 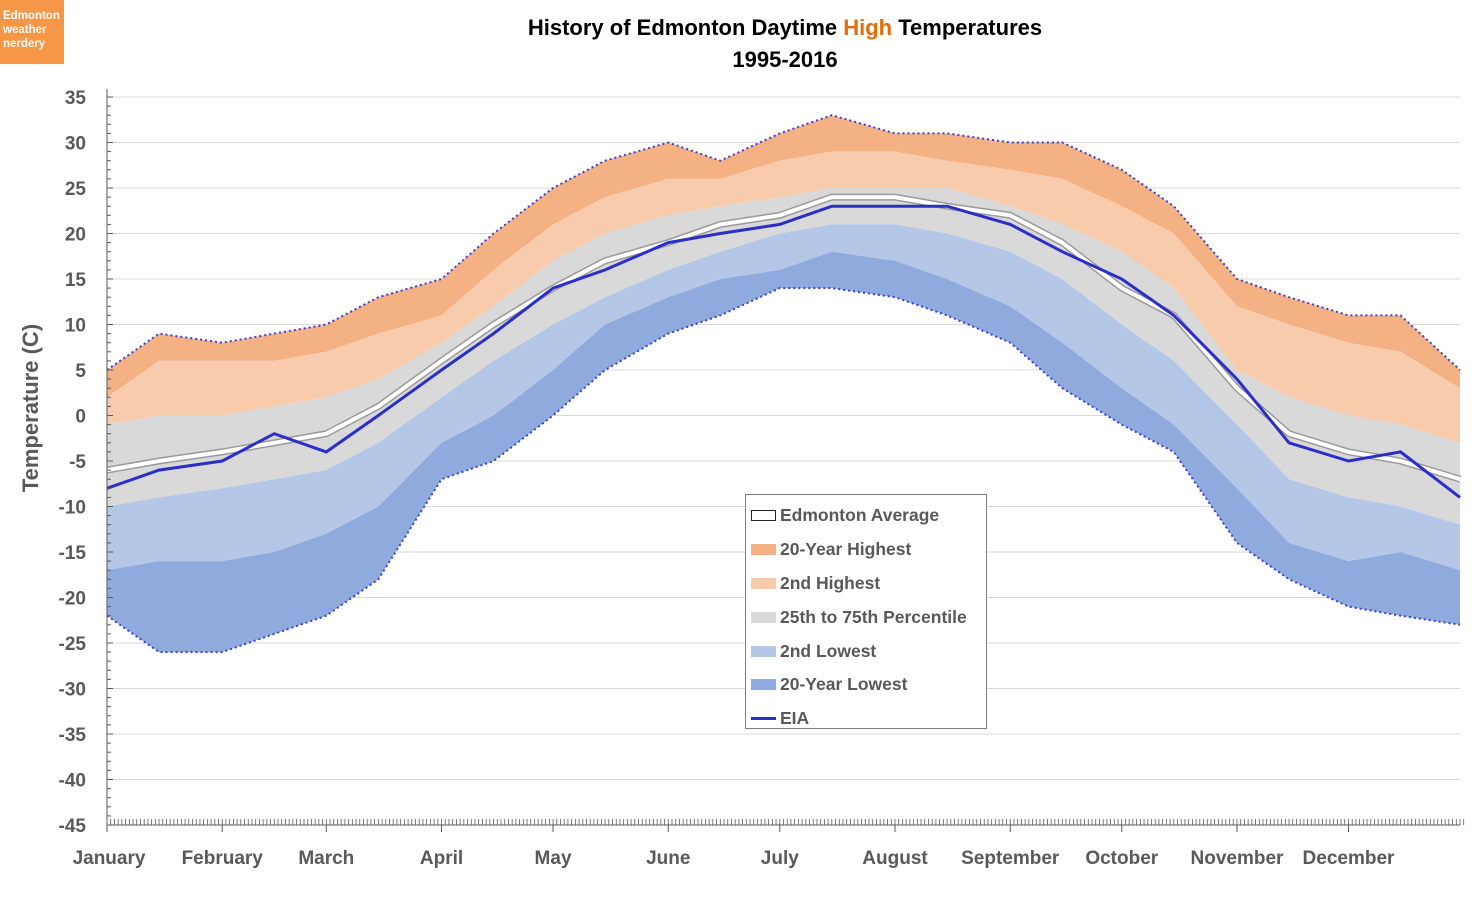 What do you see at coordinates (1010, 858) in the screenshot?
I see `x-tick-label: September` at bounding box center [1010, 858].